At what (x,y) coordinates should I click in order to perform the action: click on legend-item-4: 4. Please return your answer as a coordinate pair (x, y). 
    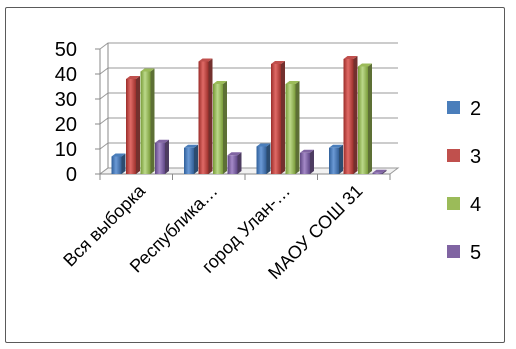
    Looking at the image, I should click on (464, 205).